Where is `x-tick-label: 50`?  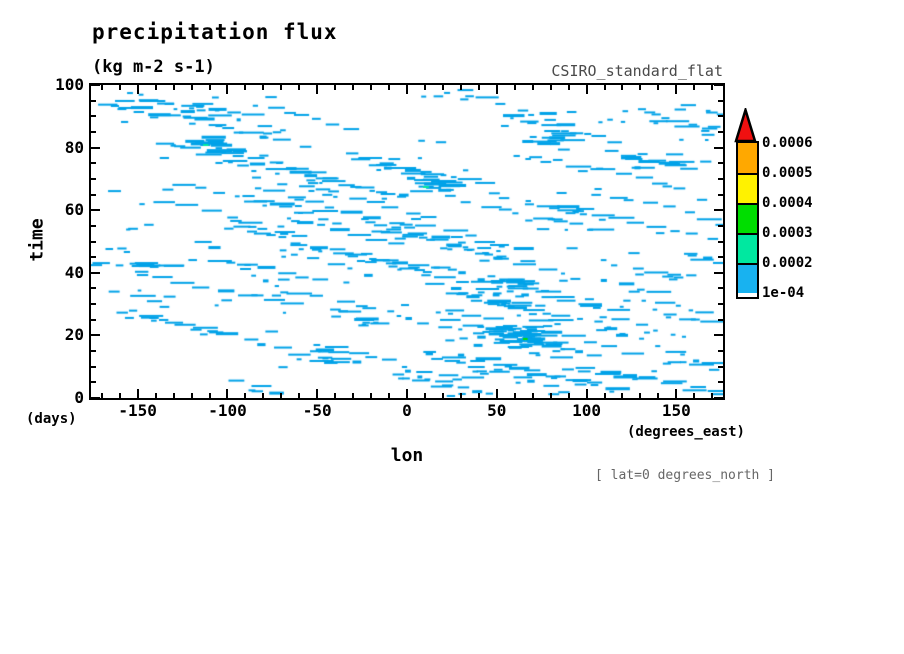 x-tick-label: 50 is located at coordinates (497, 410).